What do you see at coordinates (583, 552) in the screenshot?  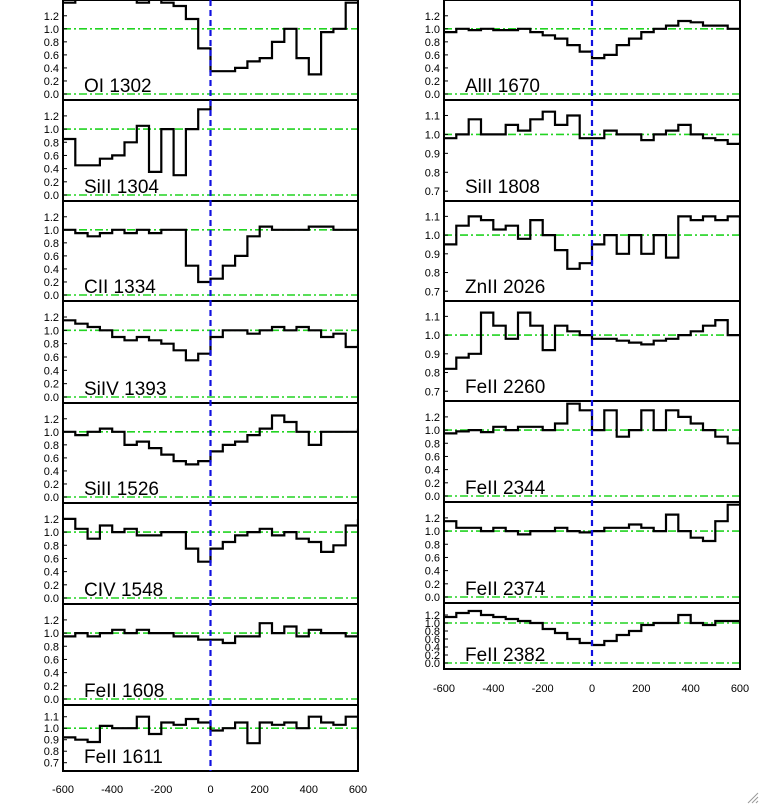 I see `panel-feii-2374: 0.00.20.4 0.60.81.01.2 FeII 2374` at bounding box center [583, 552].